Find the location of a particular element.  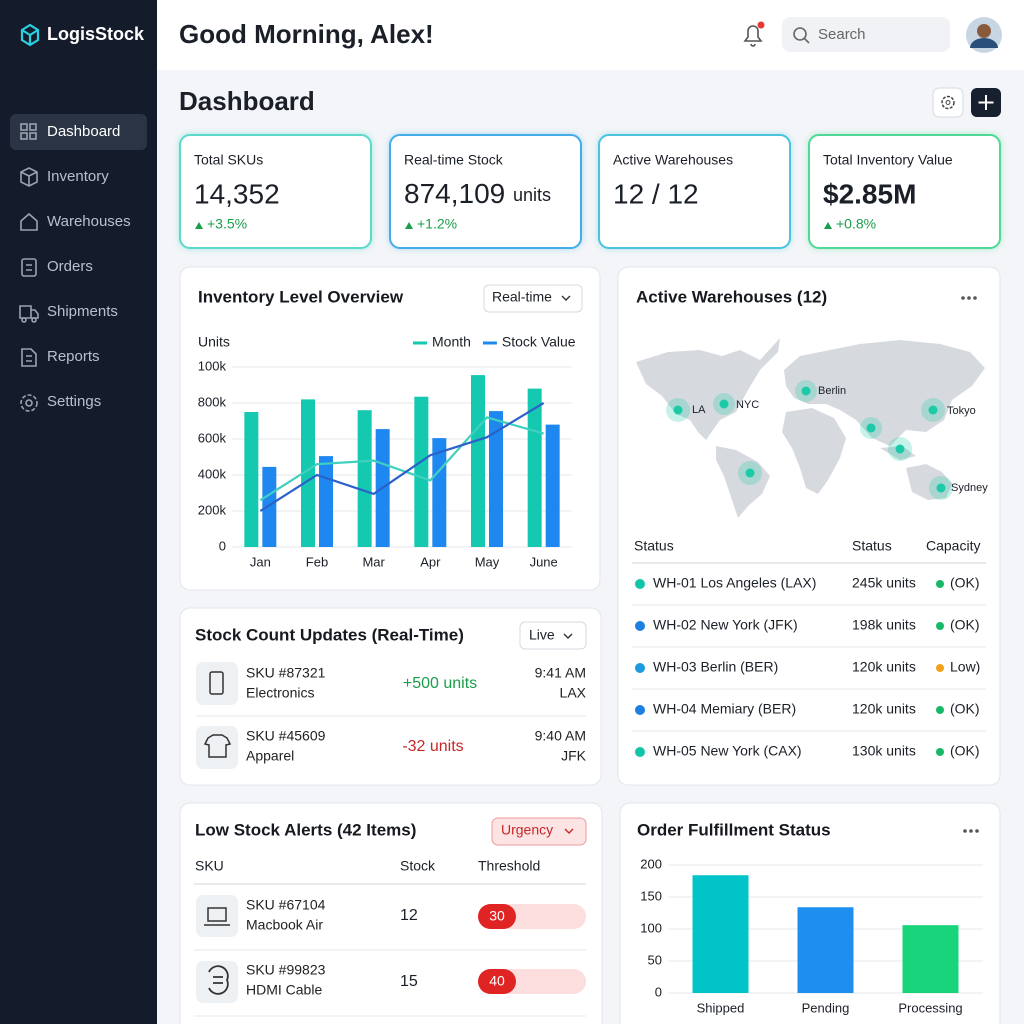

x-tick-label: Jan is located at coordinates (260, 561).